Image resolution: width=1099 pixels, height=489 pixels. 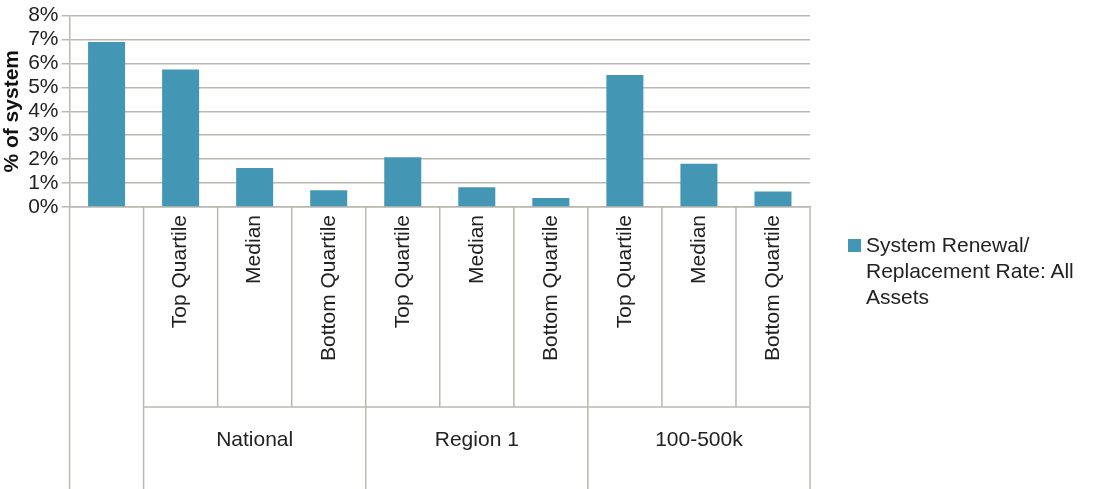 I want to click on legend-label: System Renewal/ Replacement Rate: All Assets, so click(x=970, y=271).